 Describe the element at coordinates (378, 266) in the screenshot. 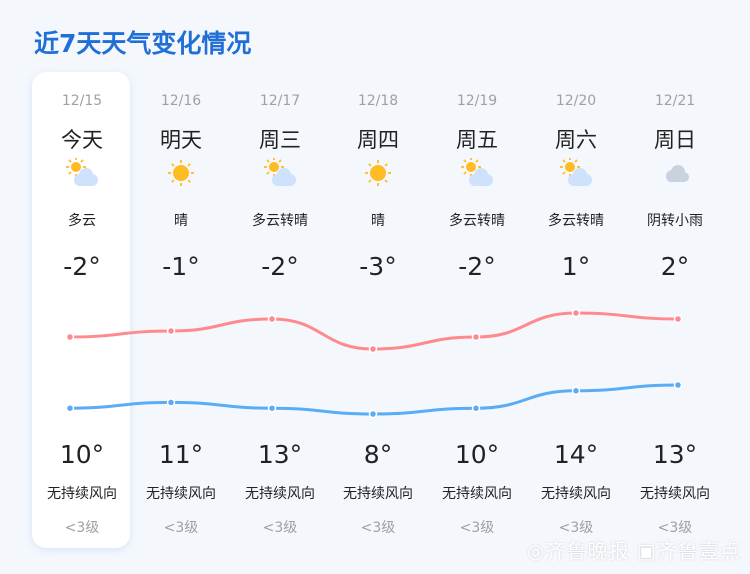

I see `low-temp: -3°` at that location.